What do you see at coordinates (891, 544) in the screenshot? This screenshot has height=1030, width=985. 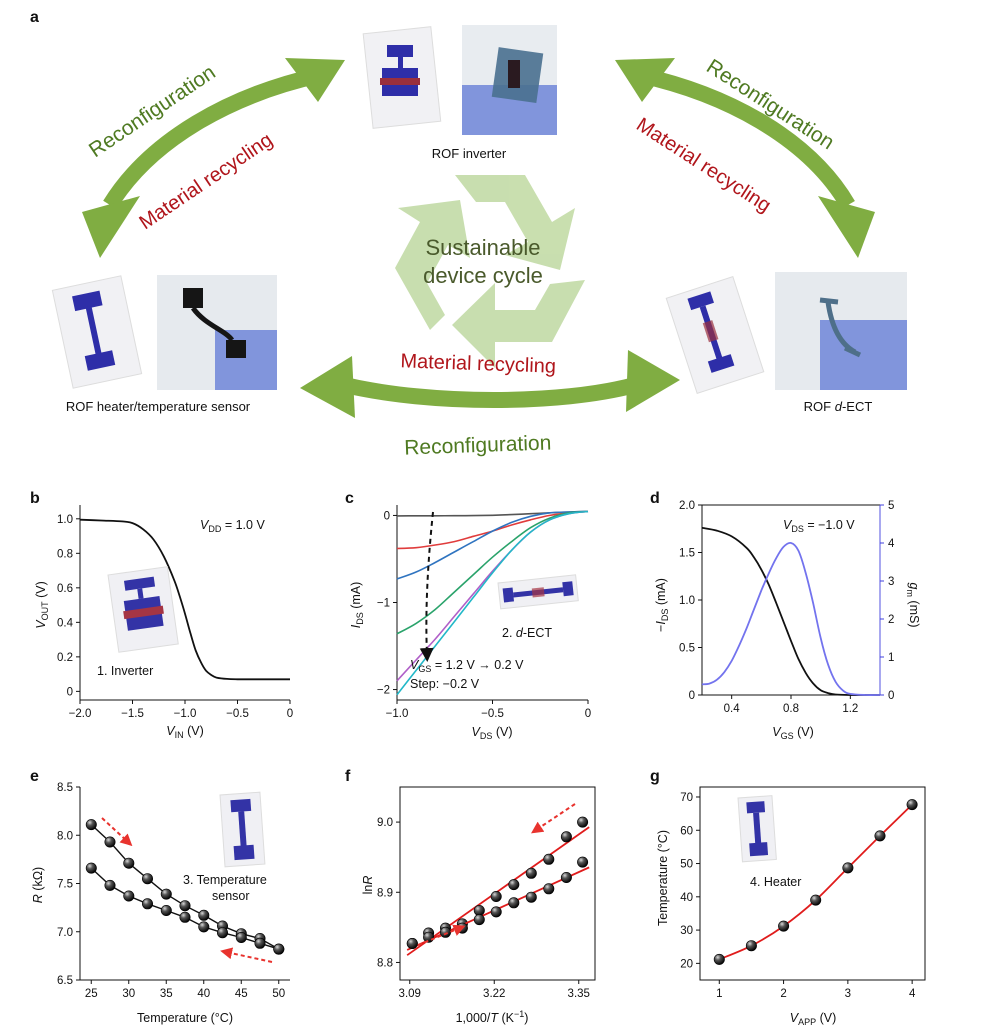 I see `transfer-gm-ytick-label: 4` at bounding box center [891, 544].